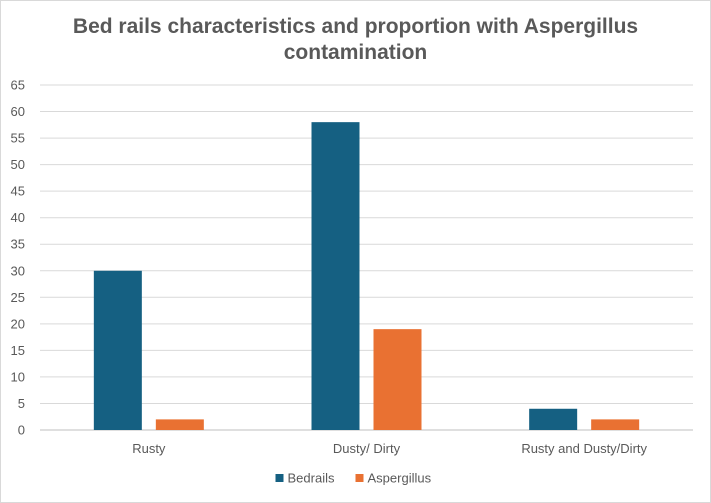 The width and height of the screenshot is (711, 503). I want to click on y-tick-label: 30, so click(18, 270).